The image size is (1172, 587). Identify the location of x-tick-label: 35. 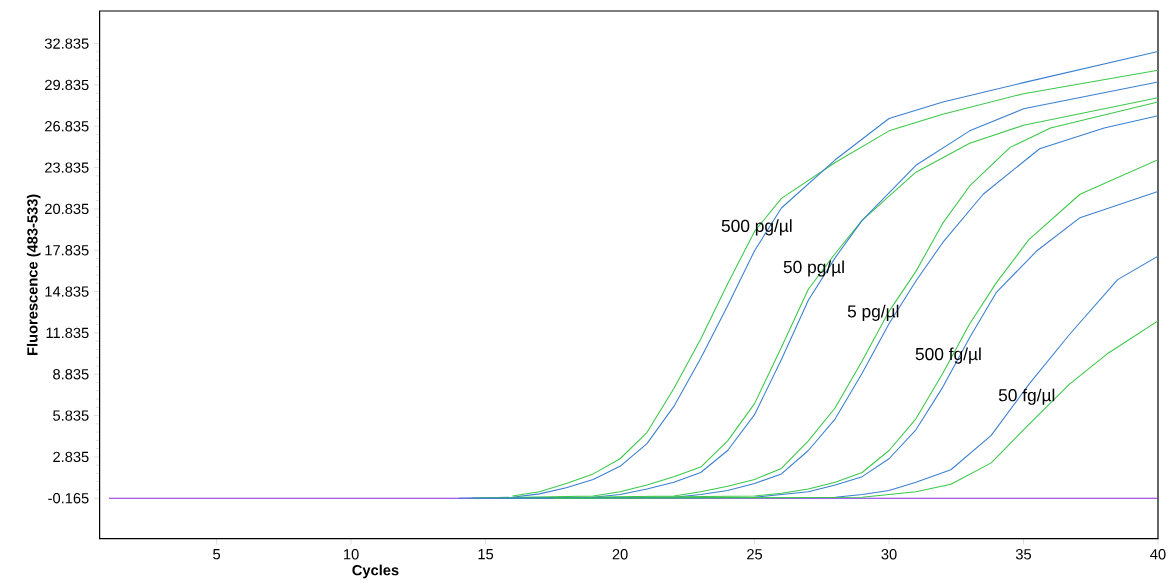
(1023, 554).